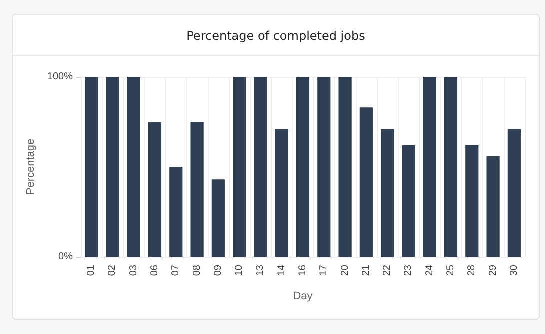  Describe the element at coordinates (60, 77) in the screenshot. I see `y-tick-label: 100%` at that location.